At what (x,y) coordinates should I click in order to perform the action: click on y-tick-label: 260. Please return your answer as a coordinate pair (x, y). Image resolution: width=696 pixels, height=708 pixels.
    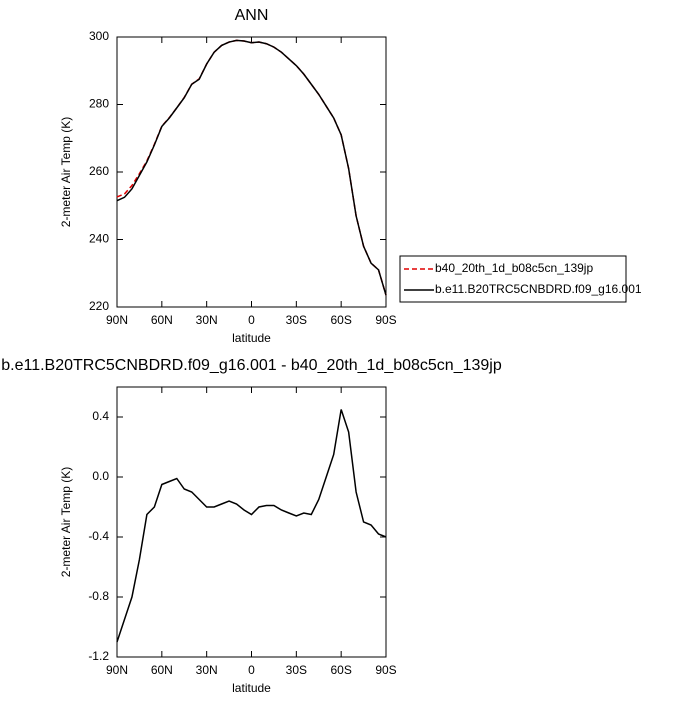
    Looking at the image, I should click on (99, 171).